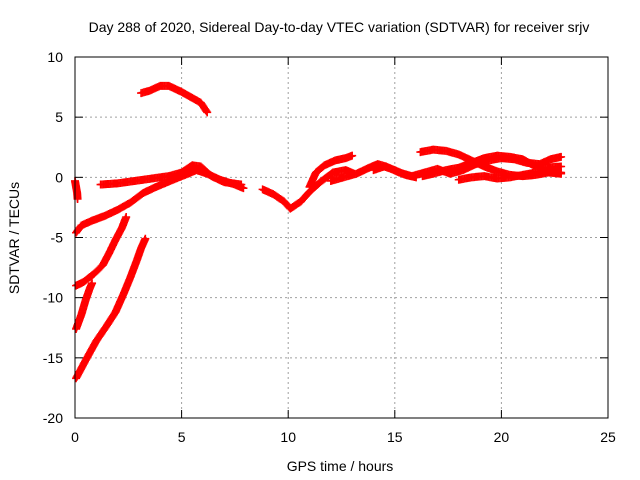 Image resolution: width=640 pixels, height=480 pixels. Describe the element at coordinates (510, 175) in the screenshot. I see `series-arc-m` at that location.